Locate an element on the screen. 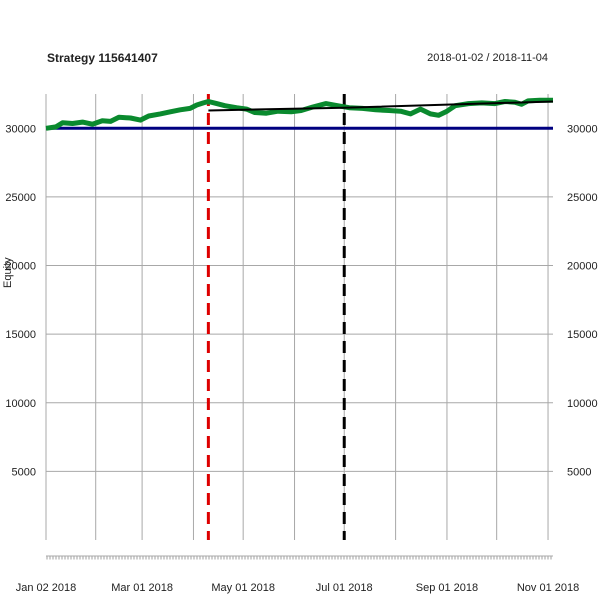 This screenshot has height=600, width=600. y-tick-label-left: 5000 is located at coordinates (24, 472).